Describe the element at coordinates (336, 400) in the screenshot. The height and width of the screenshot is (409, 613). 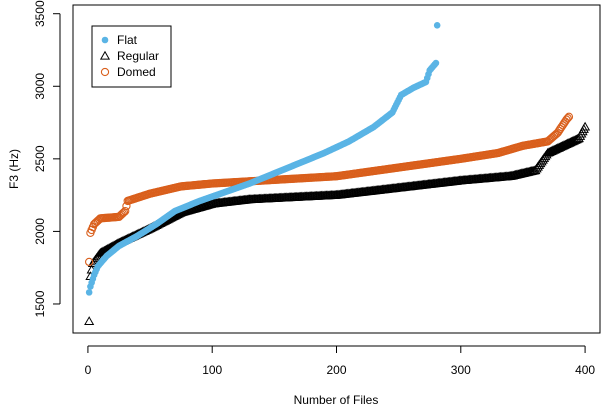
I see `x-axis-label: Number of Files` at that location.